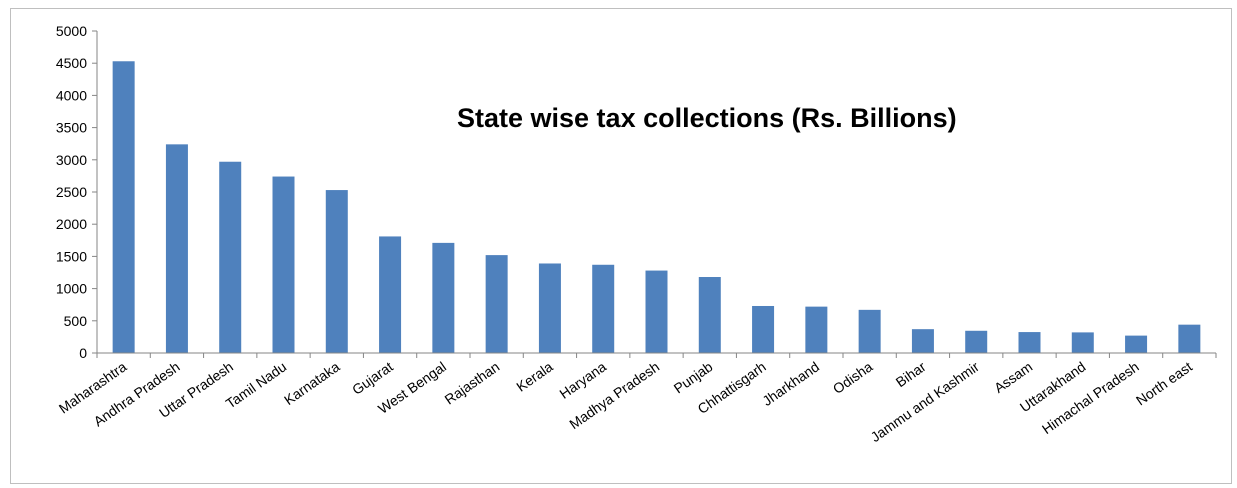 The height and width of the screenshot is (488, 1237). I want to click on y-tick-label: 3500, so click(71, 128).